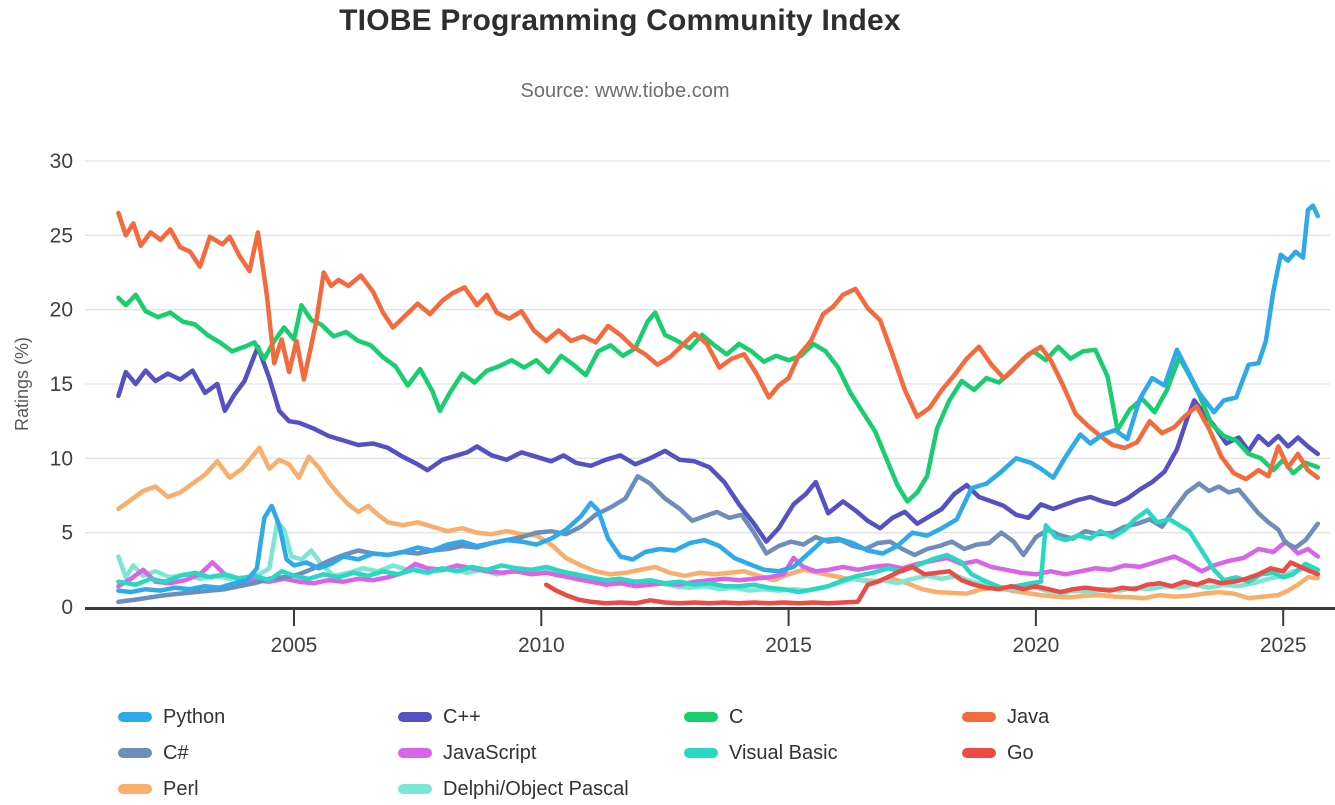 Image resolution: width=1335 pixels, height=805 pixels. What do you see at coordinates (22, 384) in the screenshot?
I see `y-axis-label: Ratings (%)` at bounding box center [22, 384].